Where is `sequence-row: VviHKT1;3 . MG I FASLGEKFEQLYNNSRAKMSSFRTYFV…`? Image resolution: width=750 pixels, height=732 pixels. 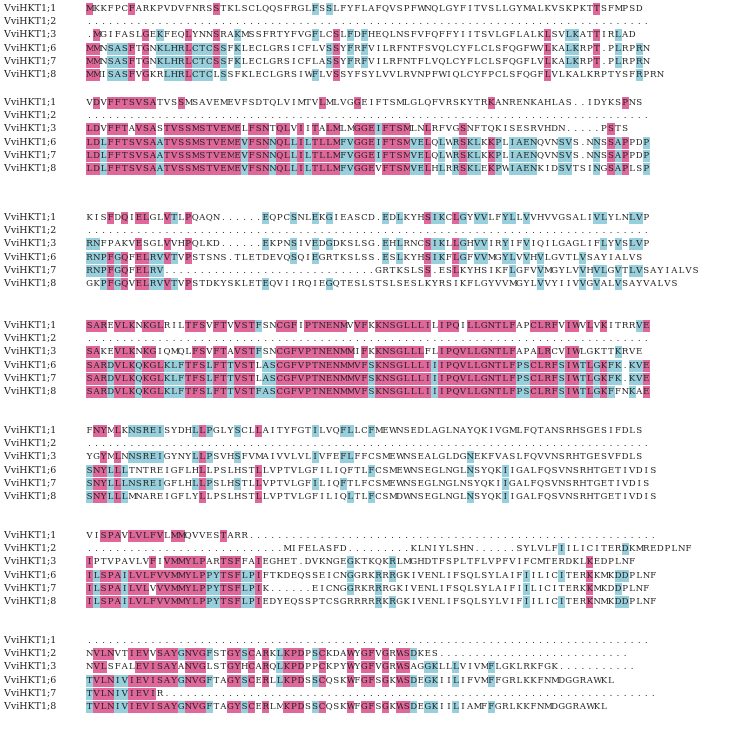
sequence-row: VviHKT1;3 . MG I FASLGEKFEQLYNNSRAKMSSFRTYFV… is located at coordinates (375, 35).